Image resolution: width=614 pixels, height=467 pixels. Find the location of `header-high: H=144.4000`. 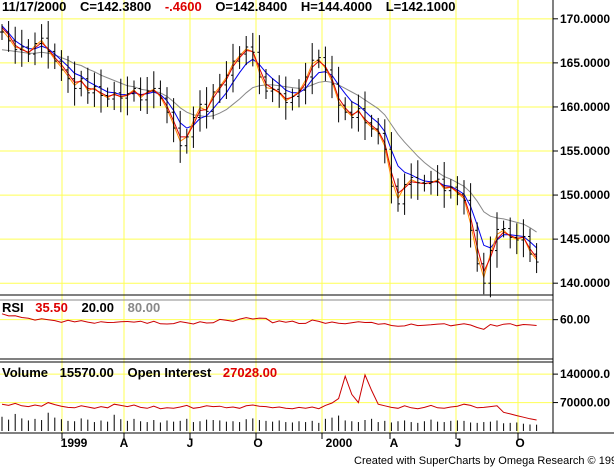

header-high: H=144.4000 is located at coordinates (336, 7).